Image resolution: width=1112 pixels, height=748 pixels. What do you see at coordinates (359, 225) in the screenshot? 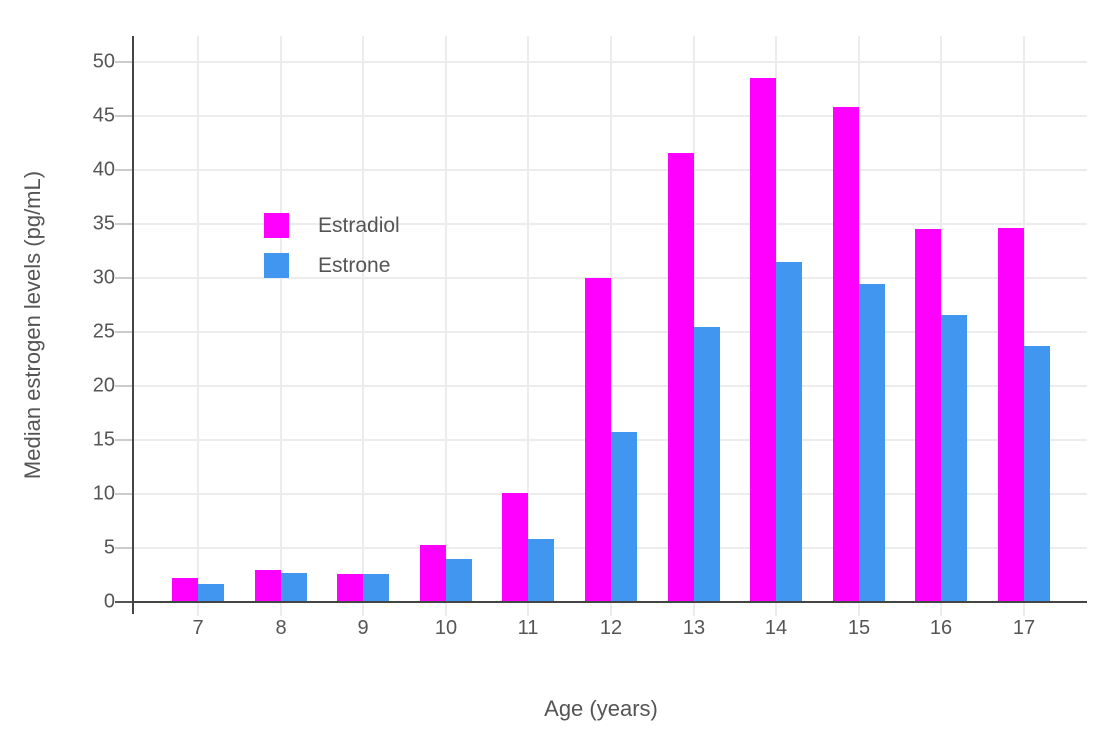
I see `legend-label-estradiol: Estradiol` at bounding box center [359, 225].